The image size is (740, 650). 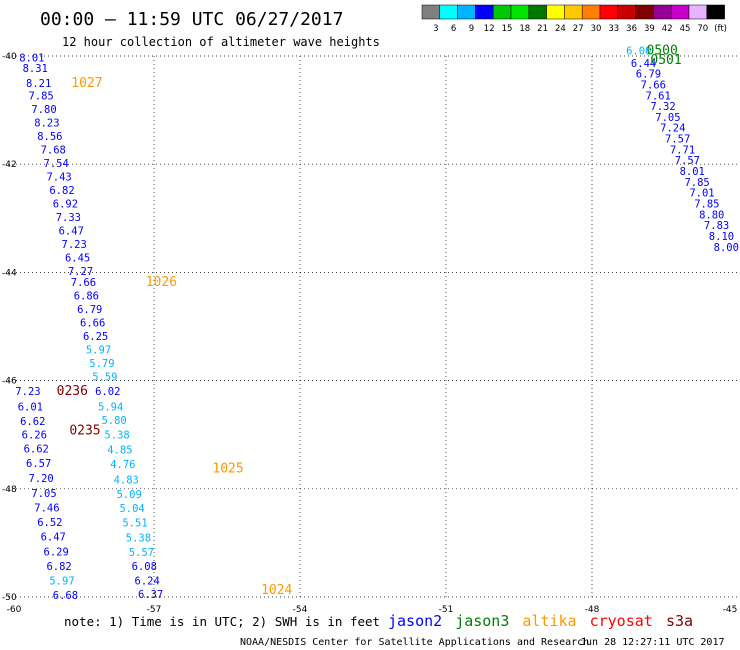 What do you see at coordinates (110, 407) in the screenshot?
I see `wave-height-label: 5.94` at bounding box center [110, 407].